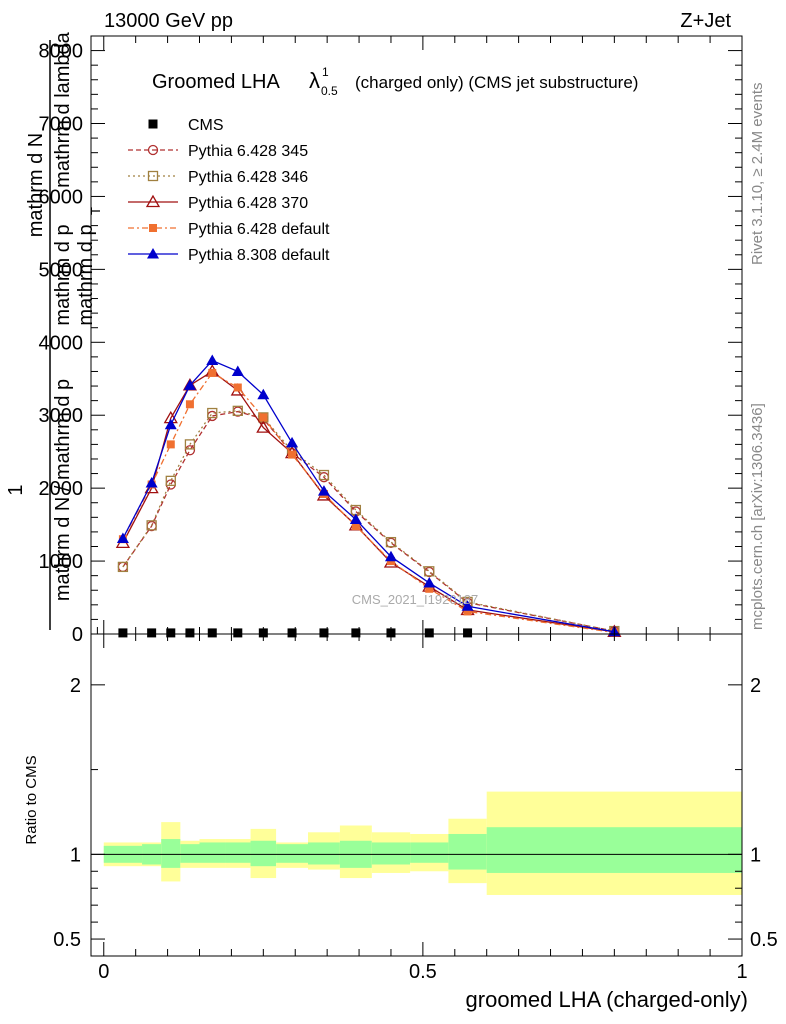  What do you see at coordinates (168, 21) in the screenshot?
I see `header-energy-label: 13000 GeV pp` at bounding box center [168, 21].